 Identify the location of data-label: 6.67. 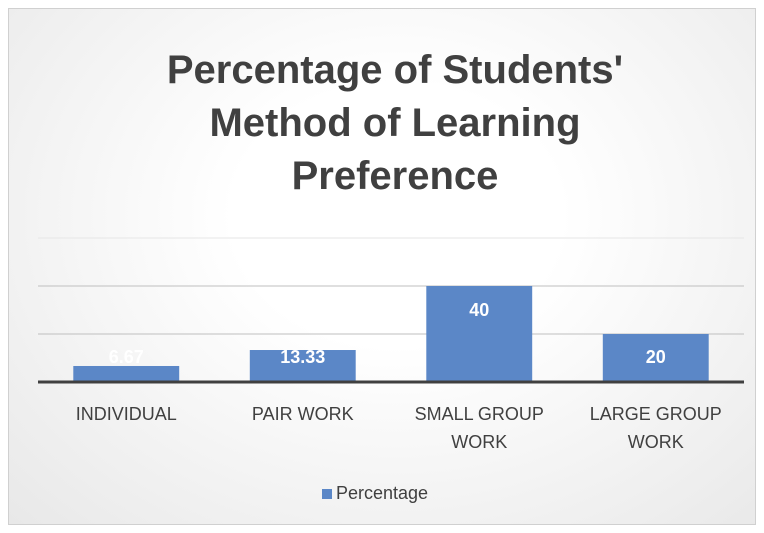
(126, 357).